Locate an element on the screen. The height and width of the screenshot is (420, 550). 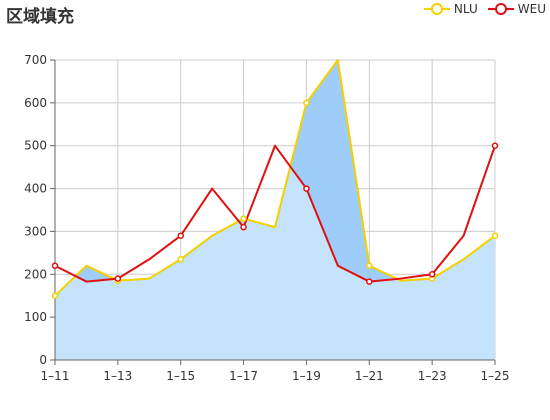
x-tick-label-8: 1–19 is located at coordinates (306, 376).